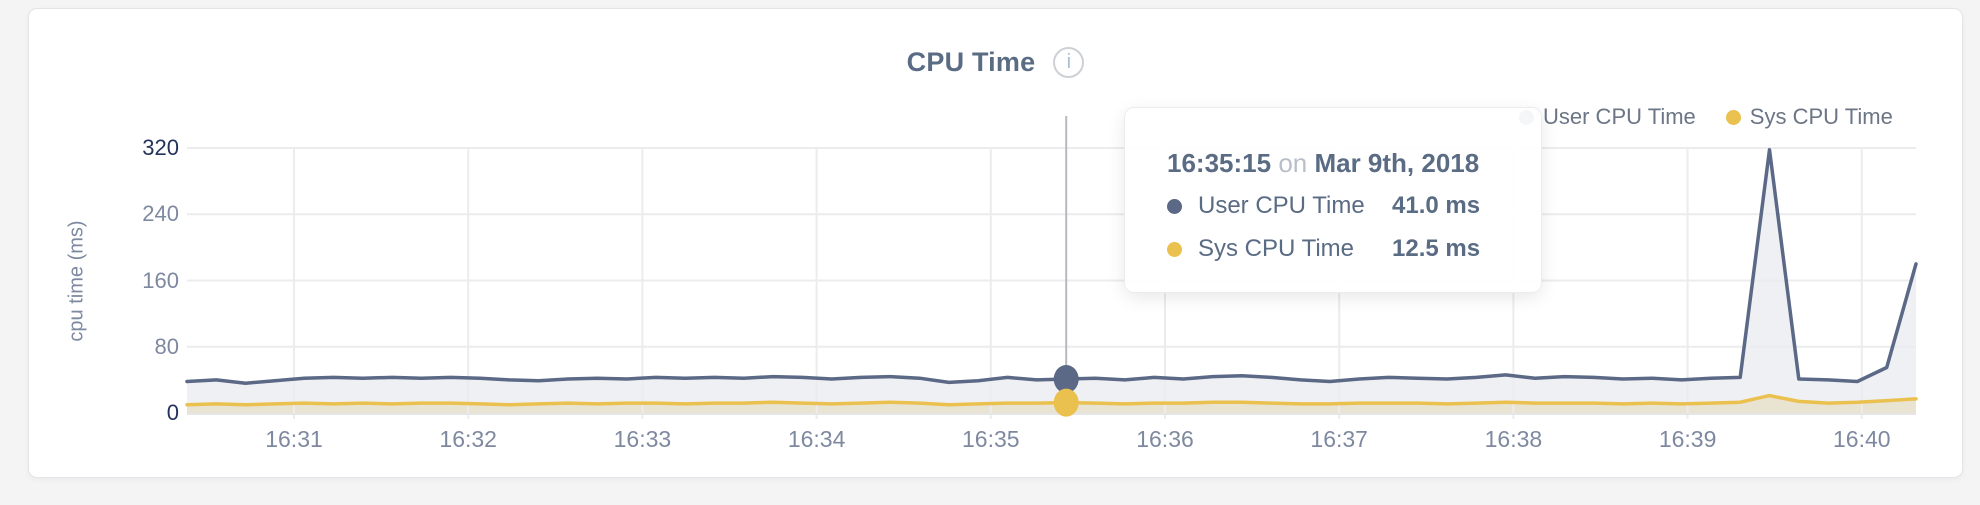  I want to click on x-axis-tick: 16:37, so click(1339, 439).